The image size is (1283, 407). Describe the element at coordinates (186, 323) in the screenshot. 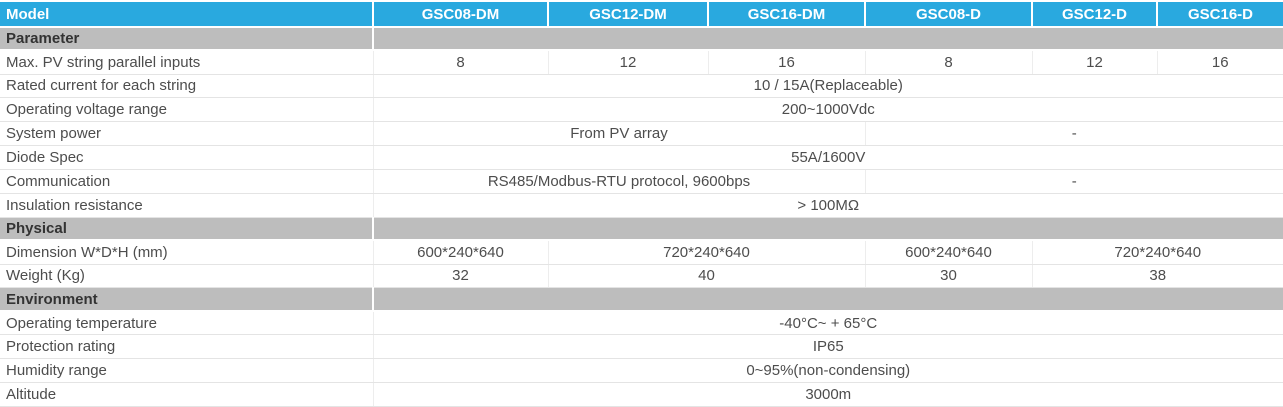

I see `row-label: Operating temperature` at that location.